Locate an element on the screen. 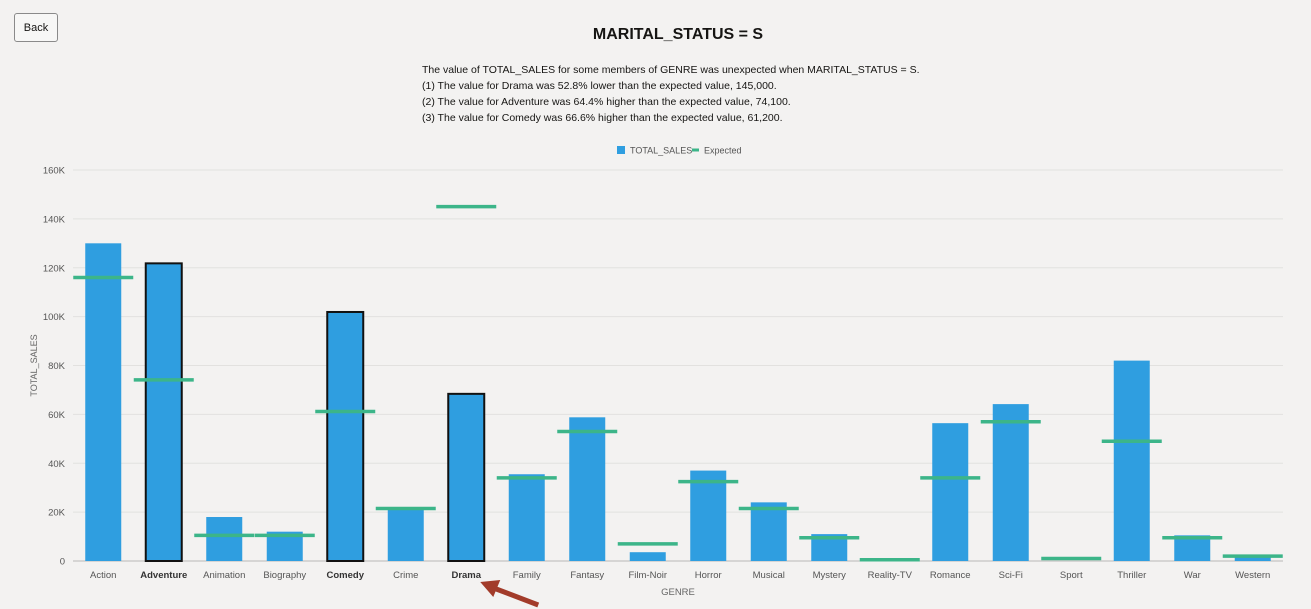  y-tick-label: 140K is located at coordinates (54, 219).